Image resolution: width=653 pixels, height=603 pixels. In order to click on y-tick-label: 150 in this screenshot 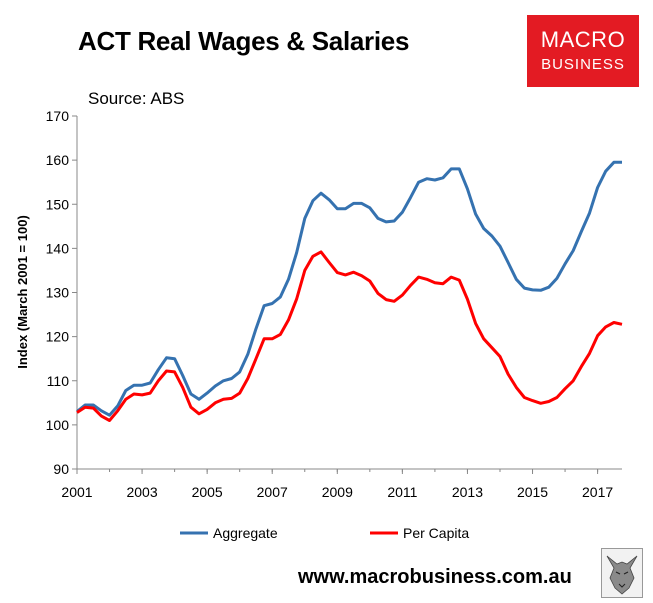, I will do `click(58, 204)`.